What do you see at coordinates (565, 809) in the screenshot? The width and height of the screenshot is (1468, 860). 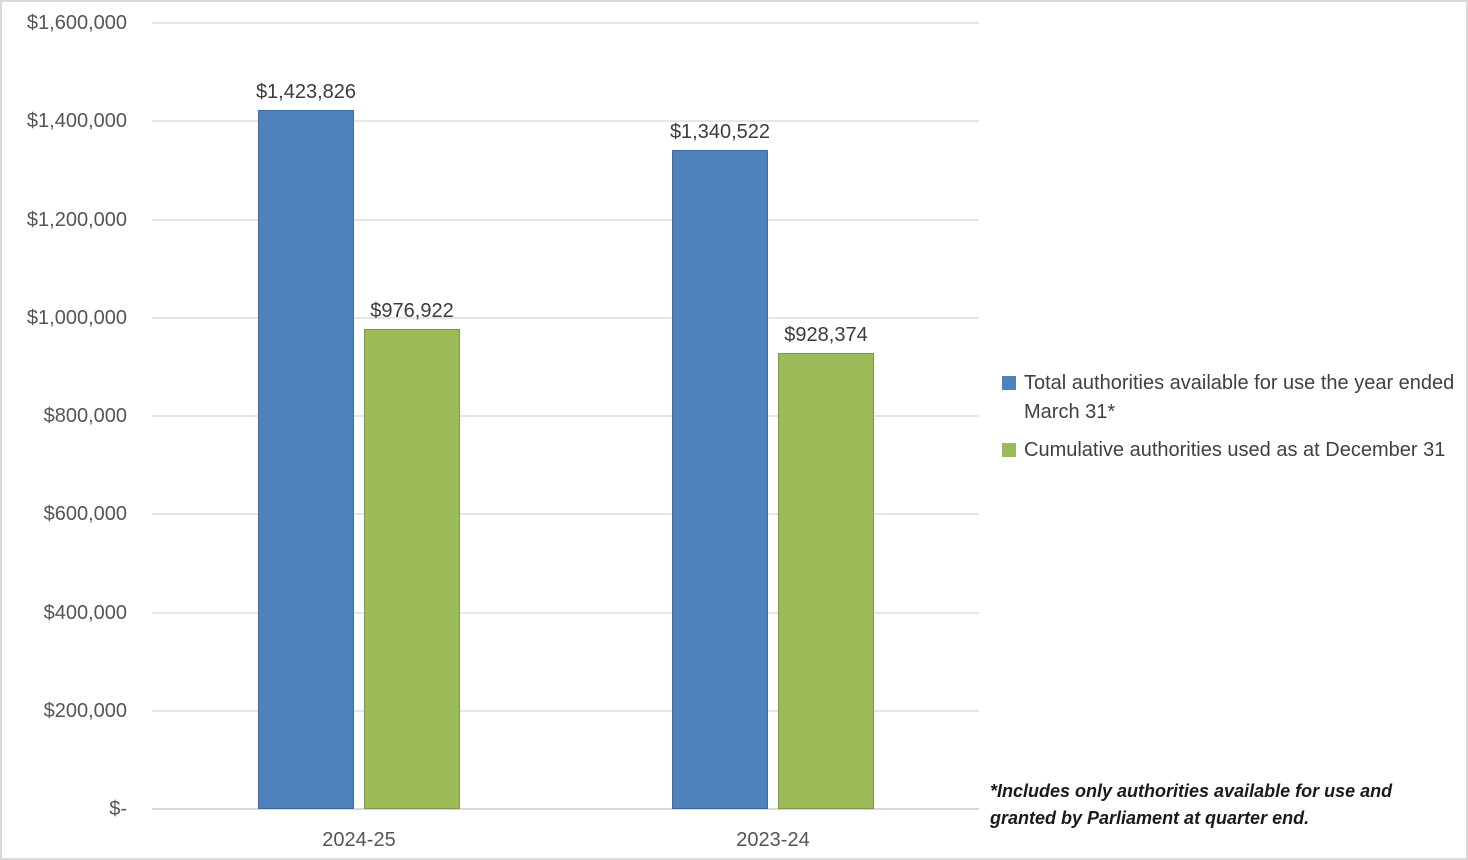 I see `x-axis-line` at bounding box center [565, 809].